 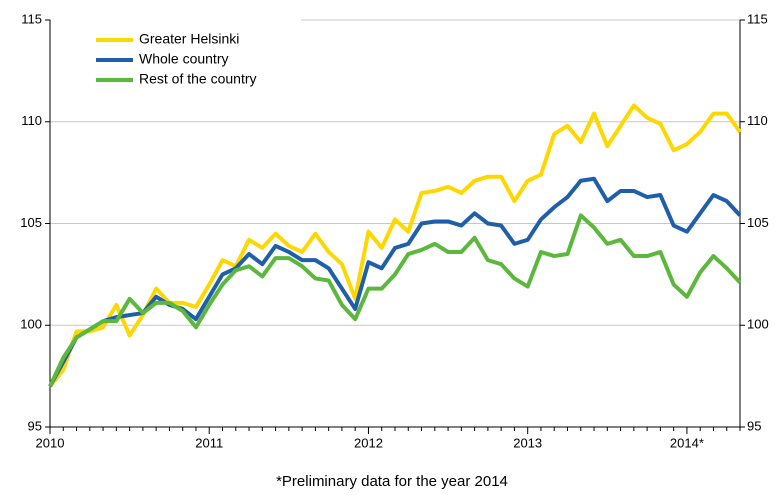 What do you see at coordinates (757, 120) in the screenshot?
I see `y2-tick-label: 110` at bounding box center [757, 120].